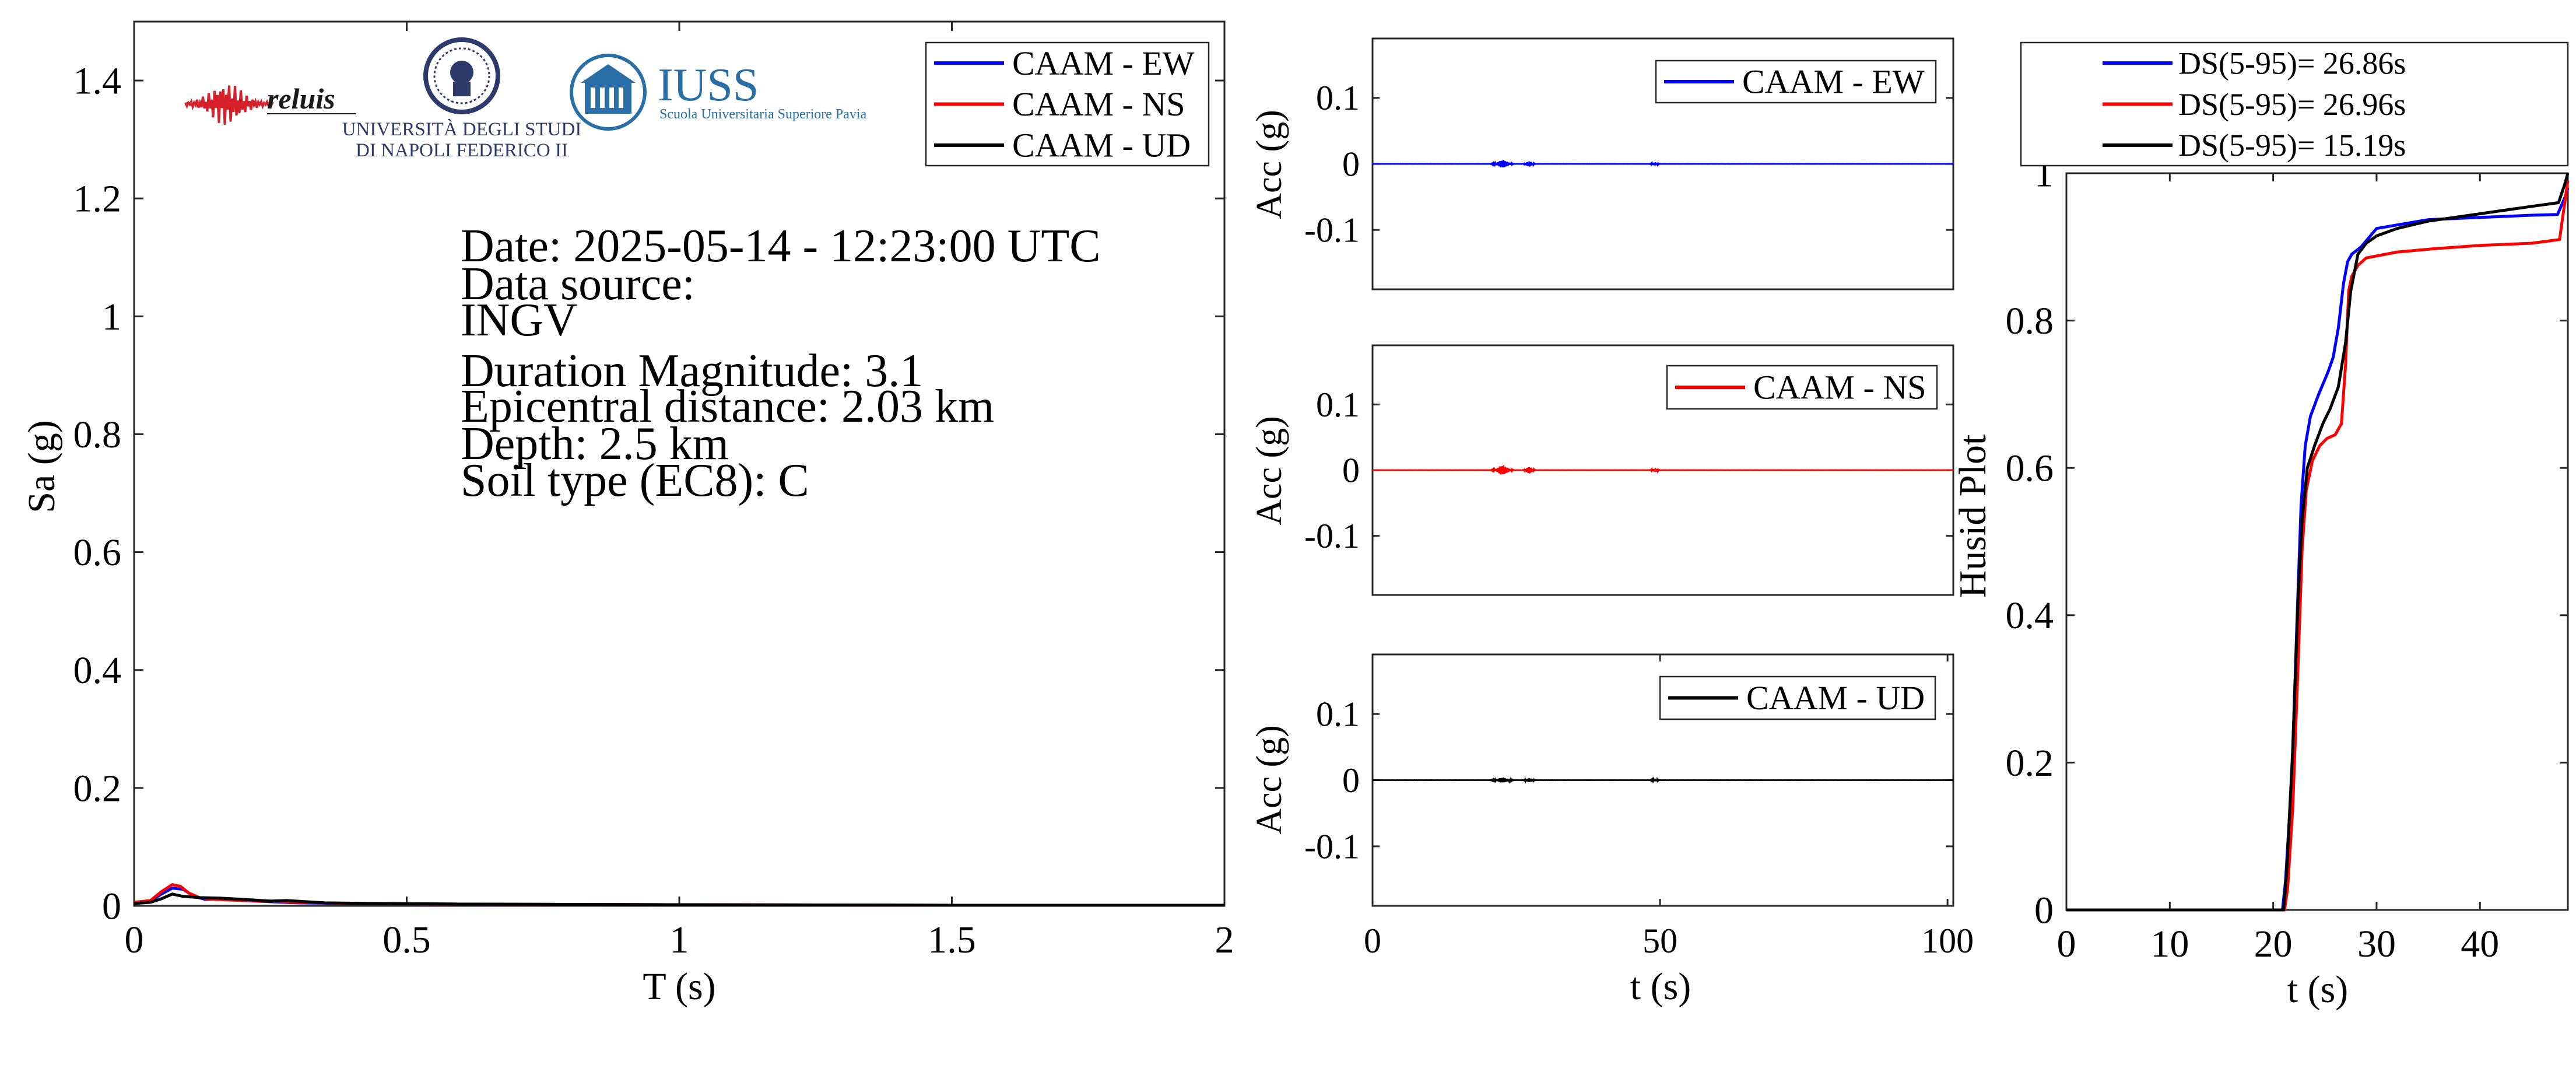 The width and height of the screenshot is (2576, 1082). What do you see at coordinates (1947, 941) in the screenshot?
I see `acc-ud-xtick-label: 100` at bounding box center [1947, 941].